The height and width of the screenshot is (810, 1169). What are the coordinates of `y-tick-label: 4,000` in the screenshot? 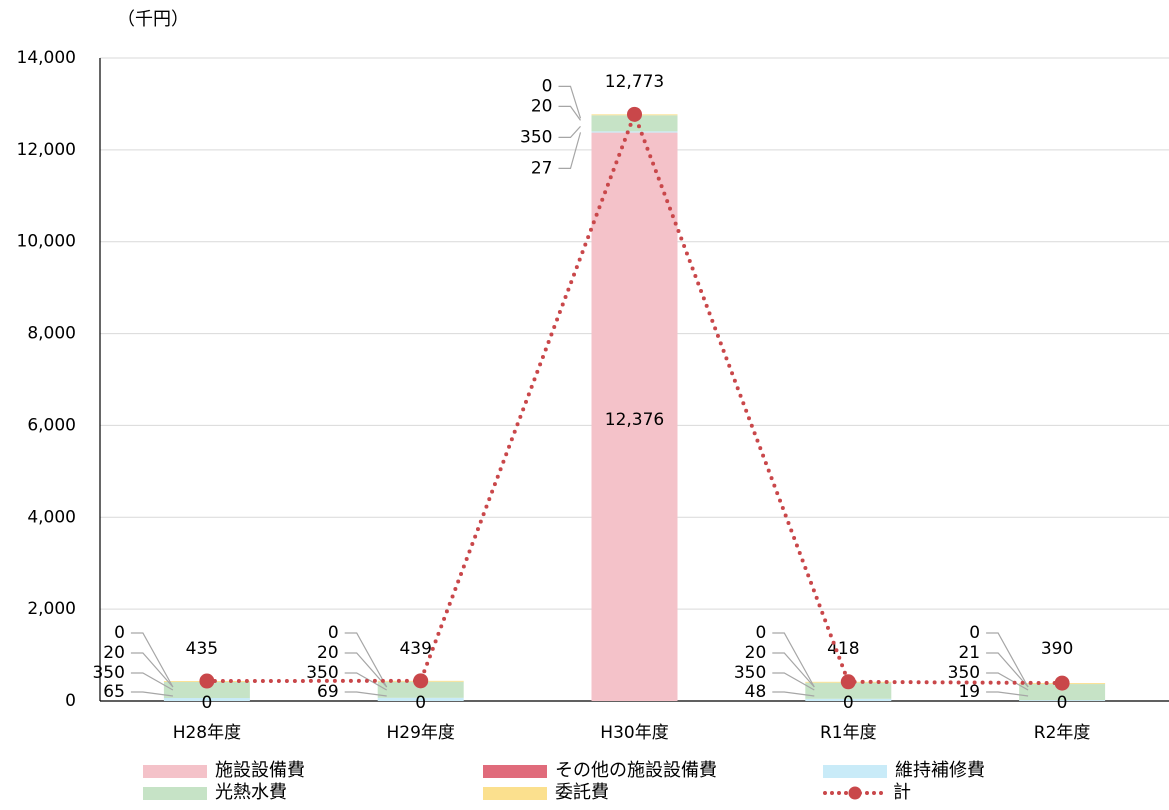 It's located at (51, 517).